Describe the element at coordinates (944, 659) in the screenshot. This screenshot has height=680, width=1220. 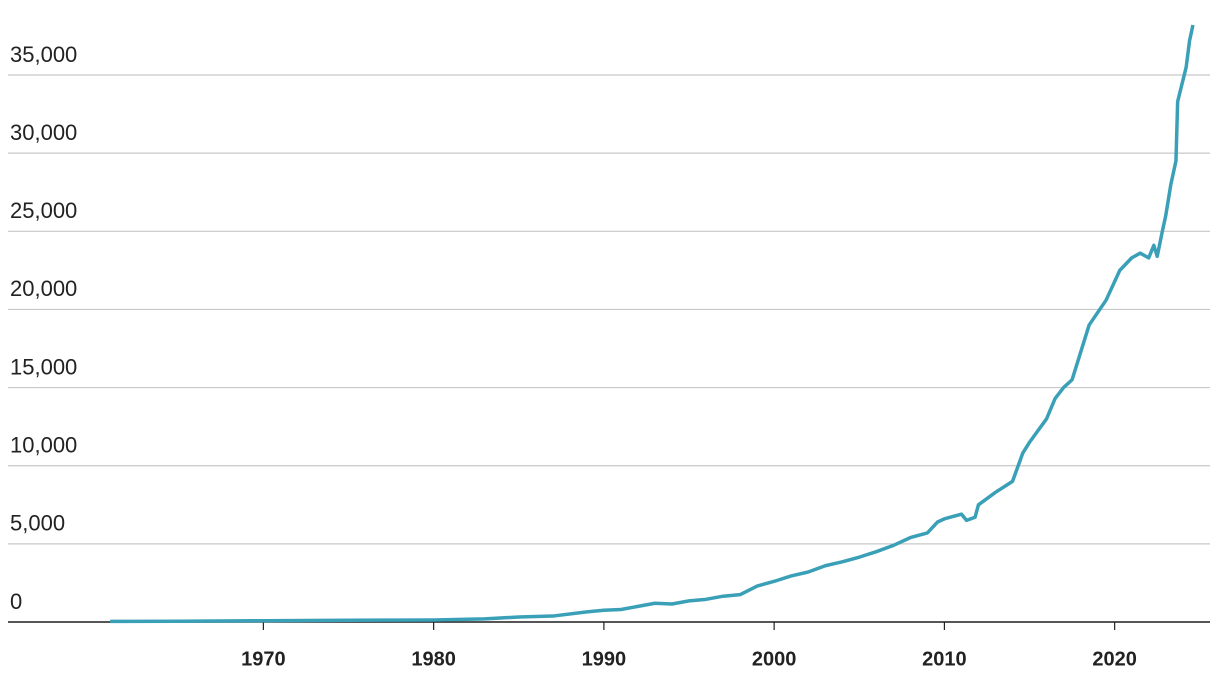
I see `x-tick-label: 2010` at that location.